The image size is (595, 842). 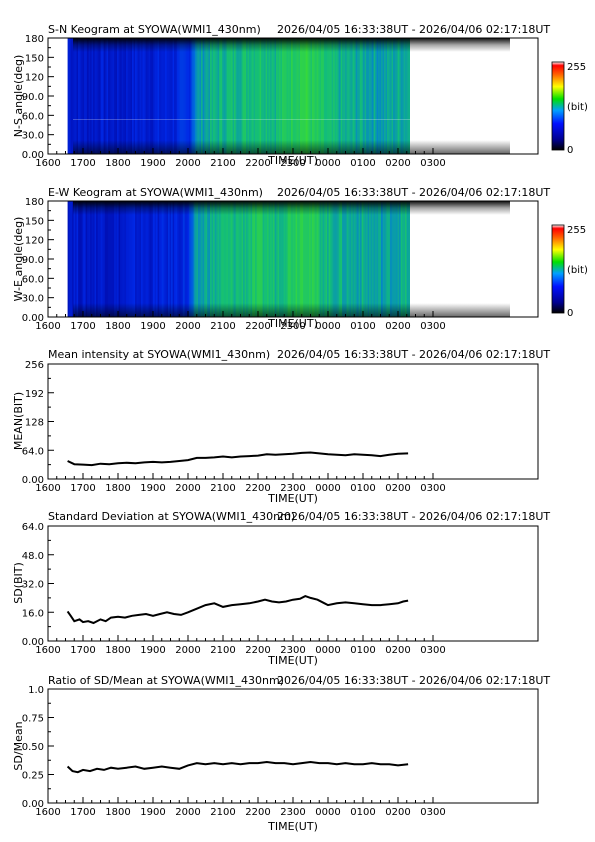 What do you see at coordinates (237, 767) in the screenshot?
I see `ratio-series-line` at bounding box center [237, 767].